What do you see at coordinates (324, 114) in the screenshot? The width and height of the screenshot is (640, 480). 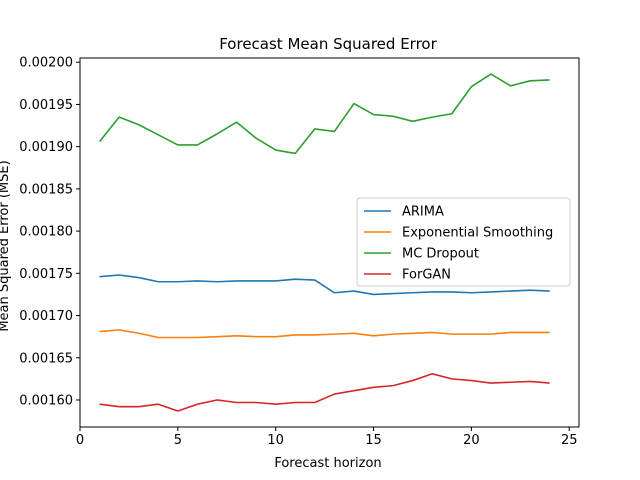 I see `series-line-mc-dropout` at bounding box center [324, 114].